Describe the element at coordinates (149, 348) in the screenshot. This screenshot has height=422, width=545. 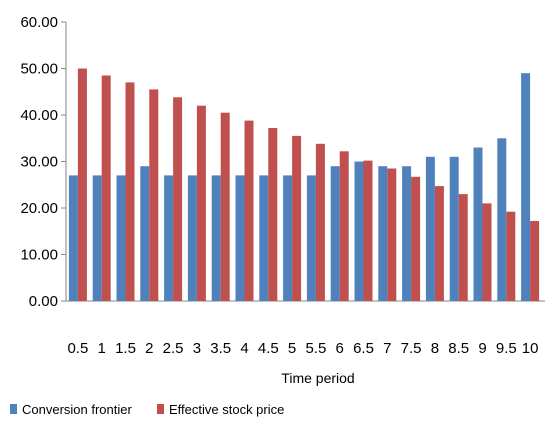
I see `x-tick-label: 2` at that location.